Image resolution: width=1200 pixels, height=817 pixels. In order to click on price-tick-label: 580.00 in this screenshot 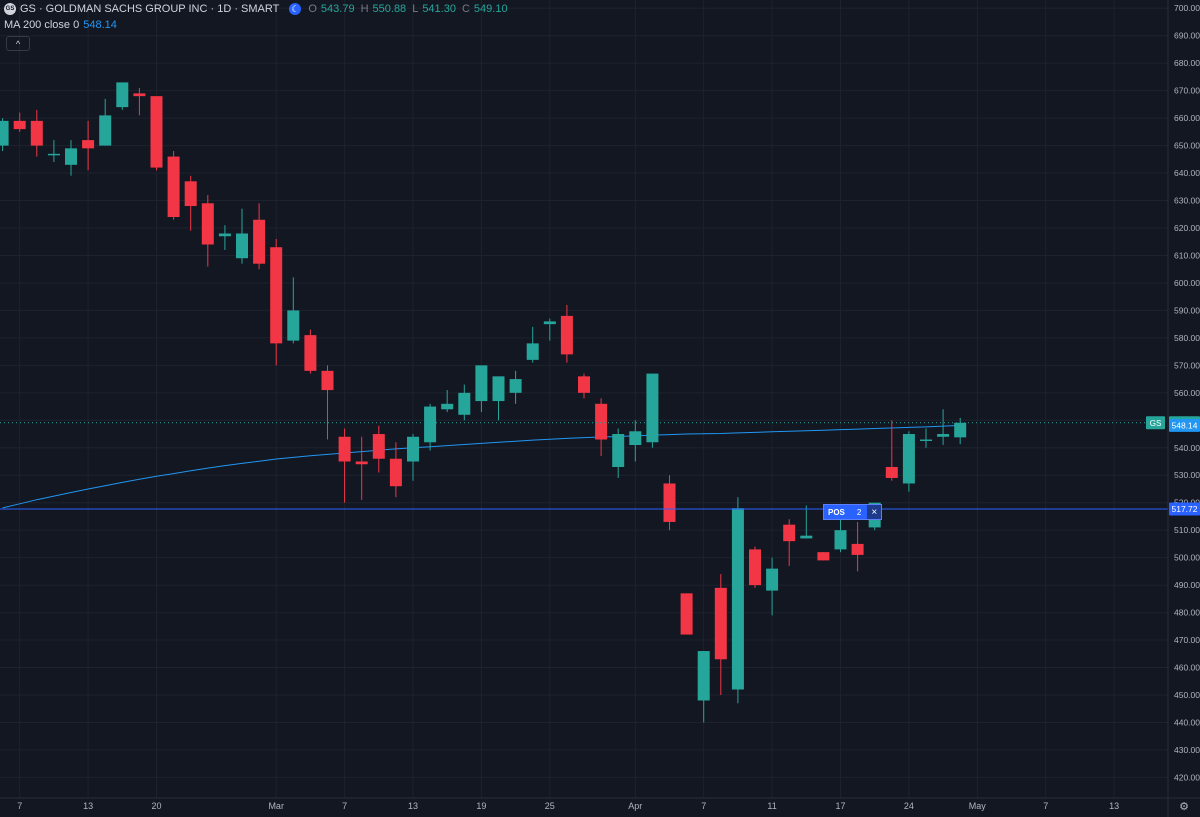, I will do `click(1187, 338)`.